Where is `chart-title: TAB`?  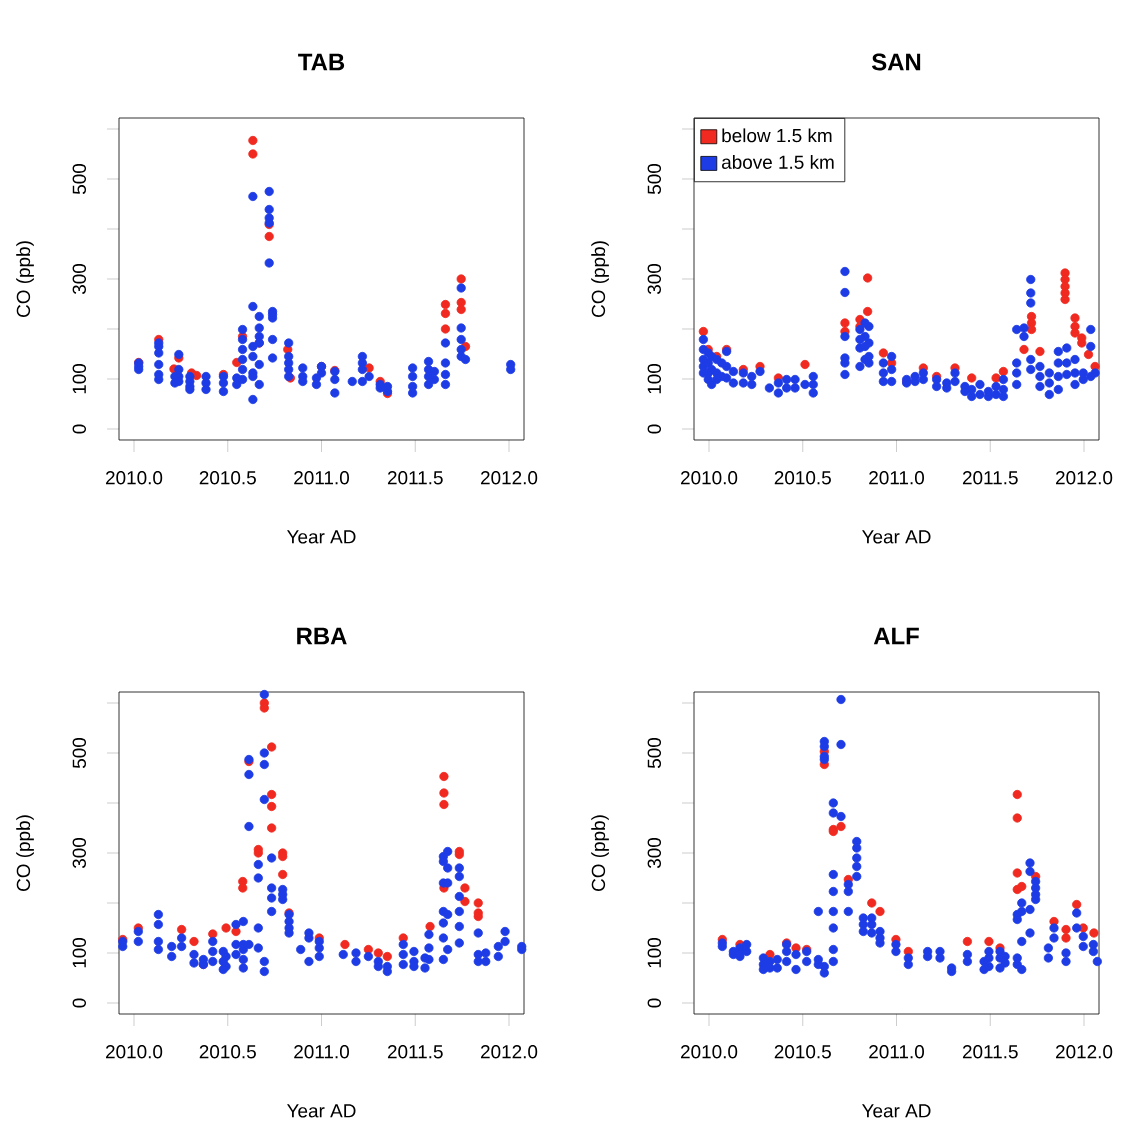 chart-title: TAB is located at coordinates (321, 62).